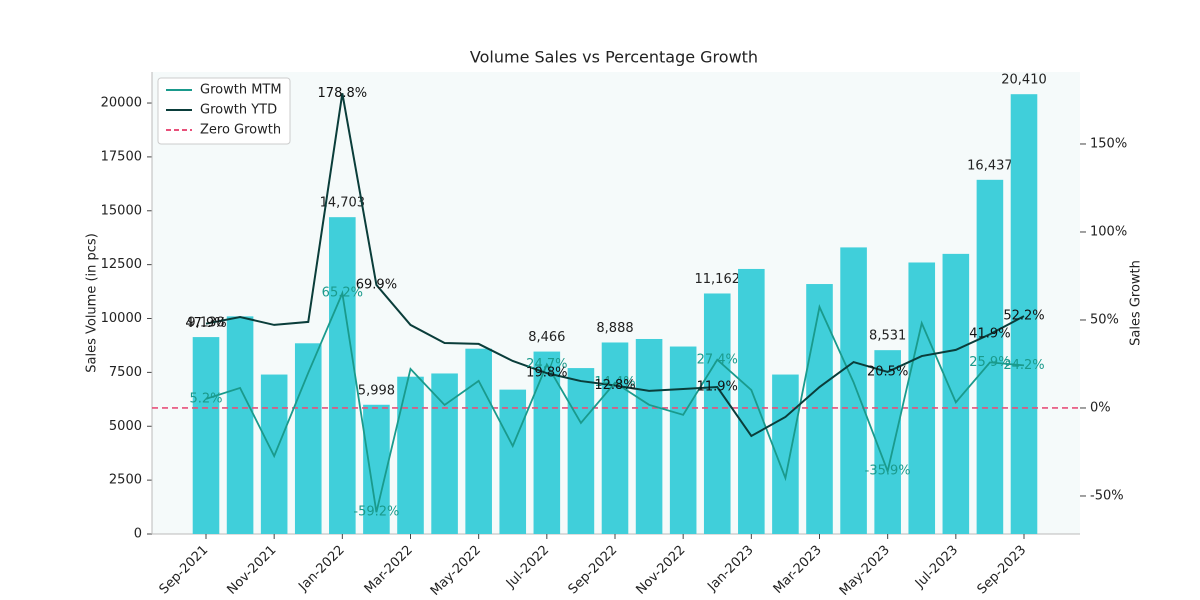 This screenshot has width=1200, height=600. I want to click on line-label: 65.2%, so click(342, 293).